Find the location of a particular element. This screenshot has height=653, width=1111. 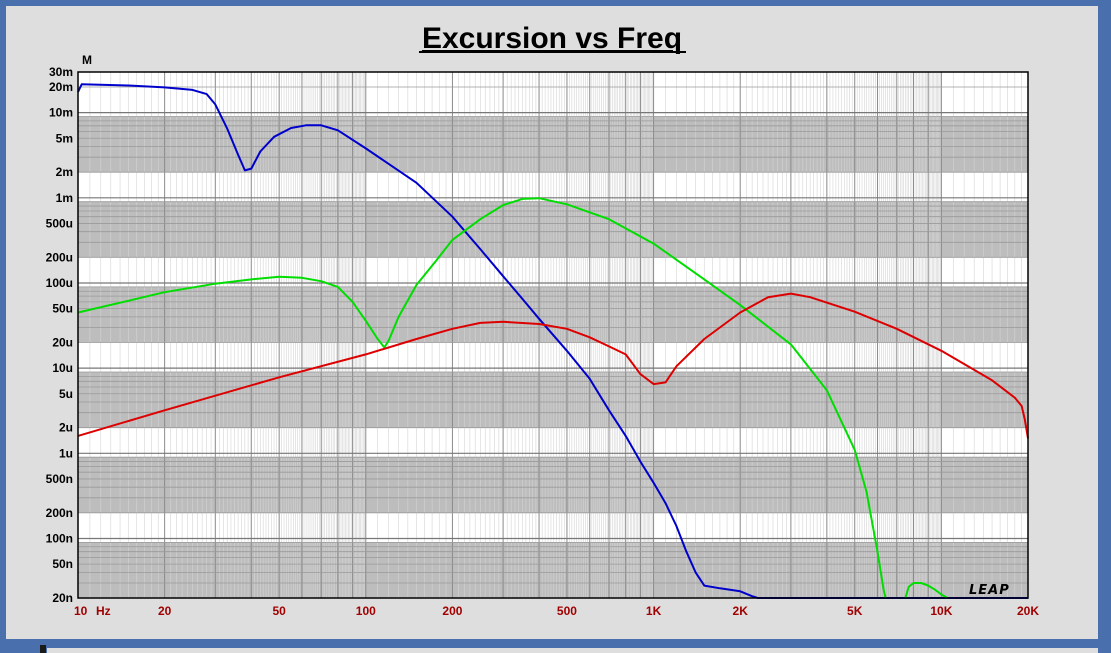

y-tick-label: 200u is located at coordinates (59, 257).